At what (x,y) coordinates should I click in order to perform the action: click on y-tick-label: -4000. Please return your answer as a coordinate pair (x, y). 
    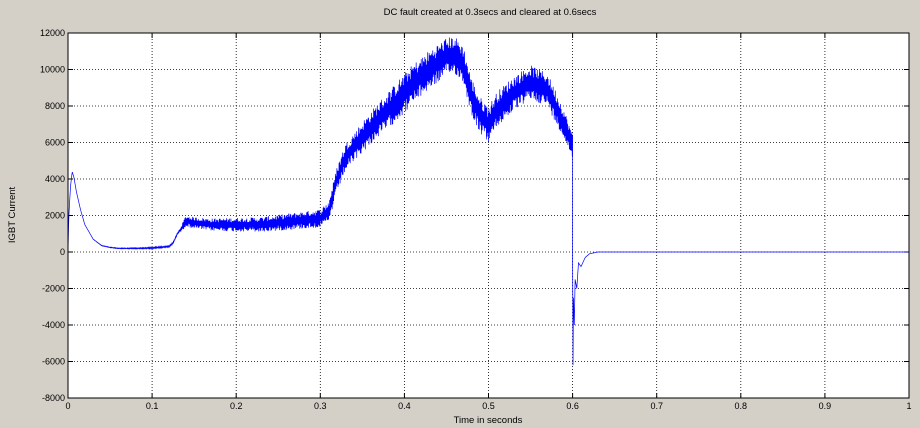
    Looking at the image, I should click on (53, 325).